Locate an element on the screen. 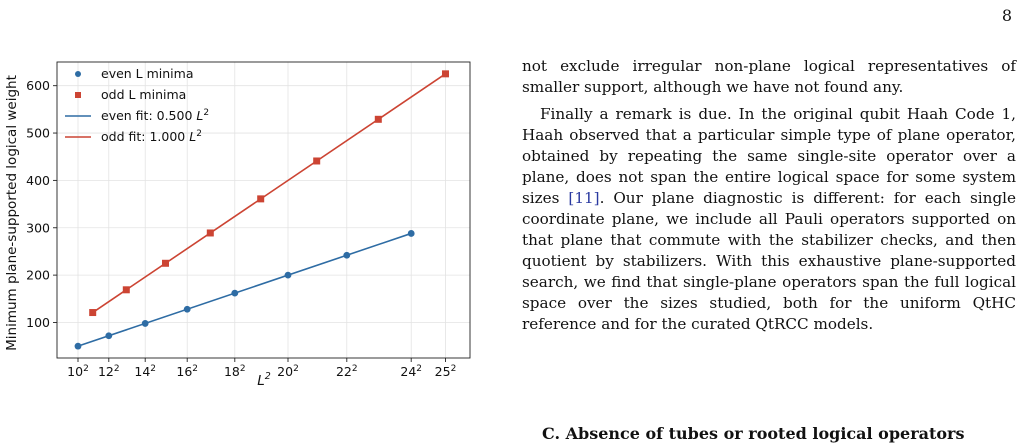  y-tick-label: 300 is located at coordinates (38, 227).